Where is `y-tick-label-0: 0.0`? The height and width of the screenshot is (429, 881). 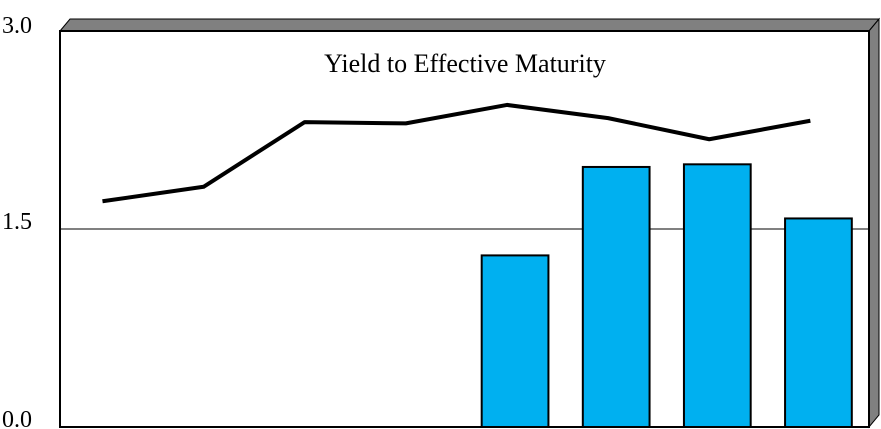
y-tick-label-0: 0.0 is located at coordinates (17, 418).